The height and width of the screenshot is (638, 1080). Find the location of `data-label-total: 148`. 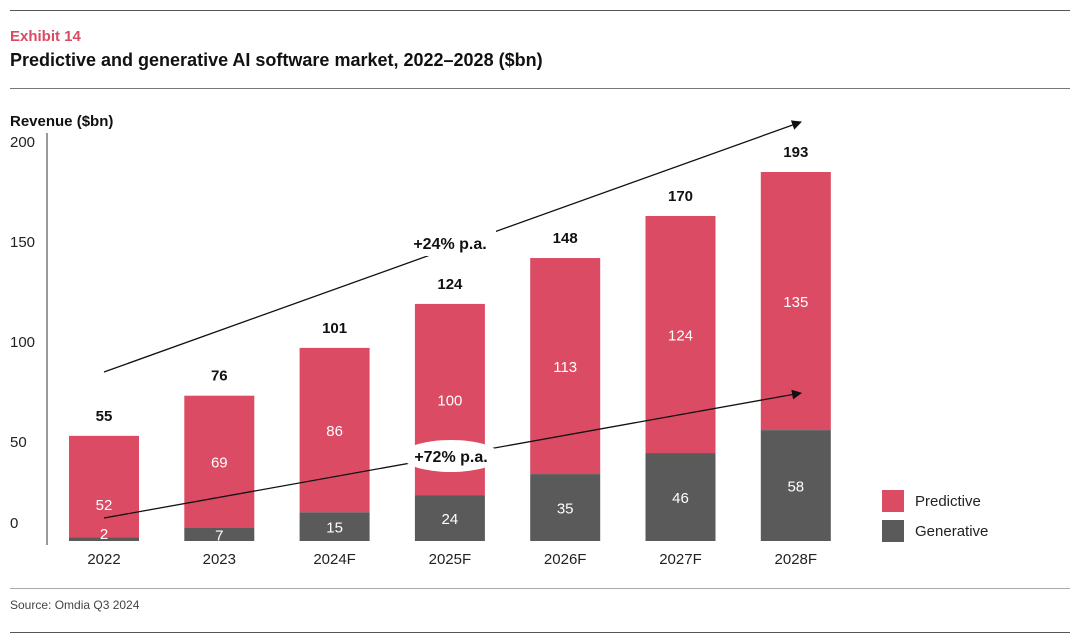

data-label-total: 148 is located at coordinates (565, 238).